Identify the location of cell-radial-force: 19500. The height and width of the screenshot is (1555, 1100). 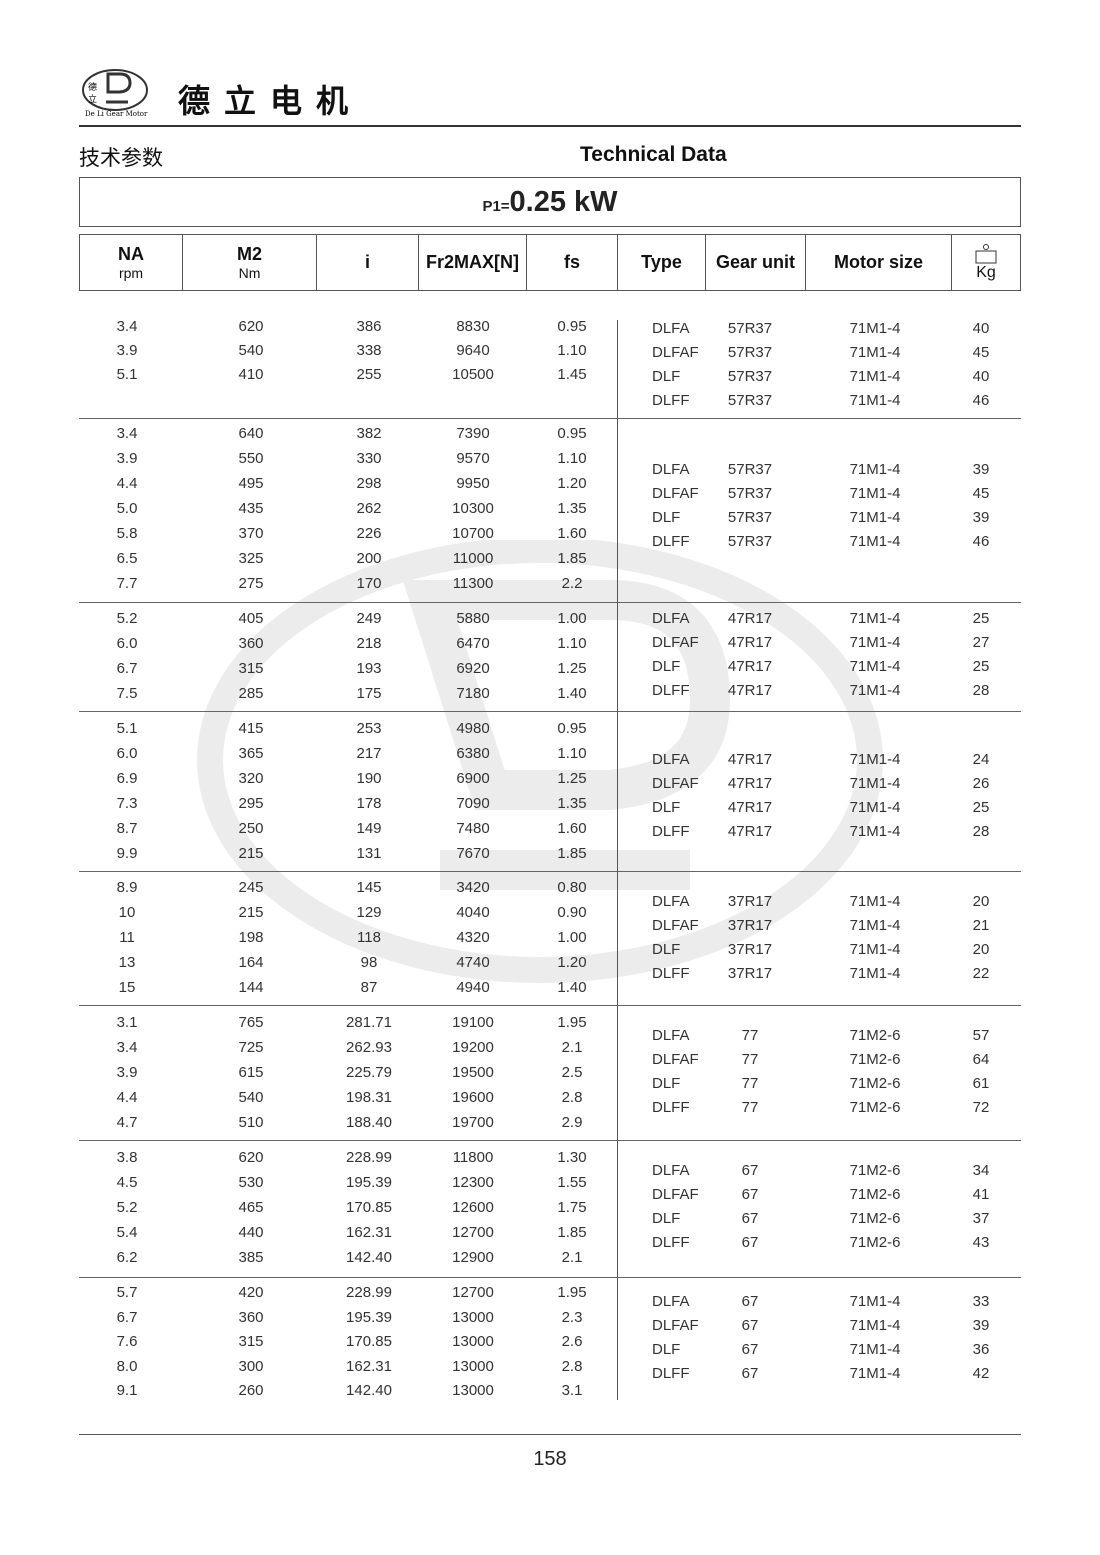
(473, 1072).